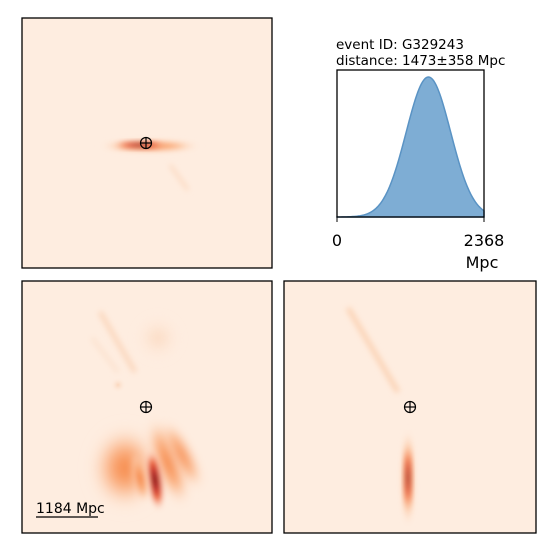  What do you see at coordinates (70, 509) in the screenshot?
I see `scale-bar-label: 1184 Mpc` at bounding box center [70, 509].